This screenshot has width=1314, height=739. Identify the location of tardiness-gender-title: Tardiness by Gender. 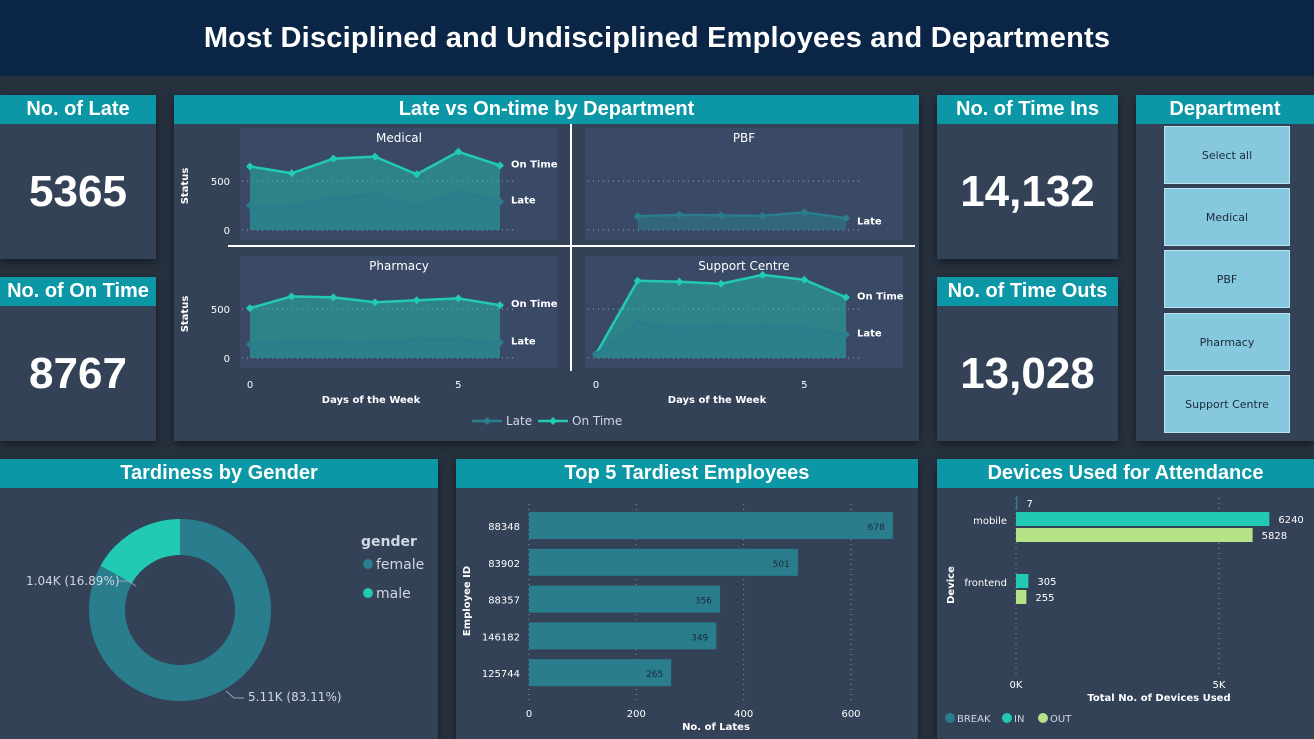
(219, 473).